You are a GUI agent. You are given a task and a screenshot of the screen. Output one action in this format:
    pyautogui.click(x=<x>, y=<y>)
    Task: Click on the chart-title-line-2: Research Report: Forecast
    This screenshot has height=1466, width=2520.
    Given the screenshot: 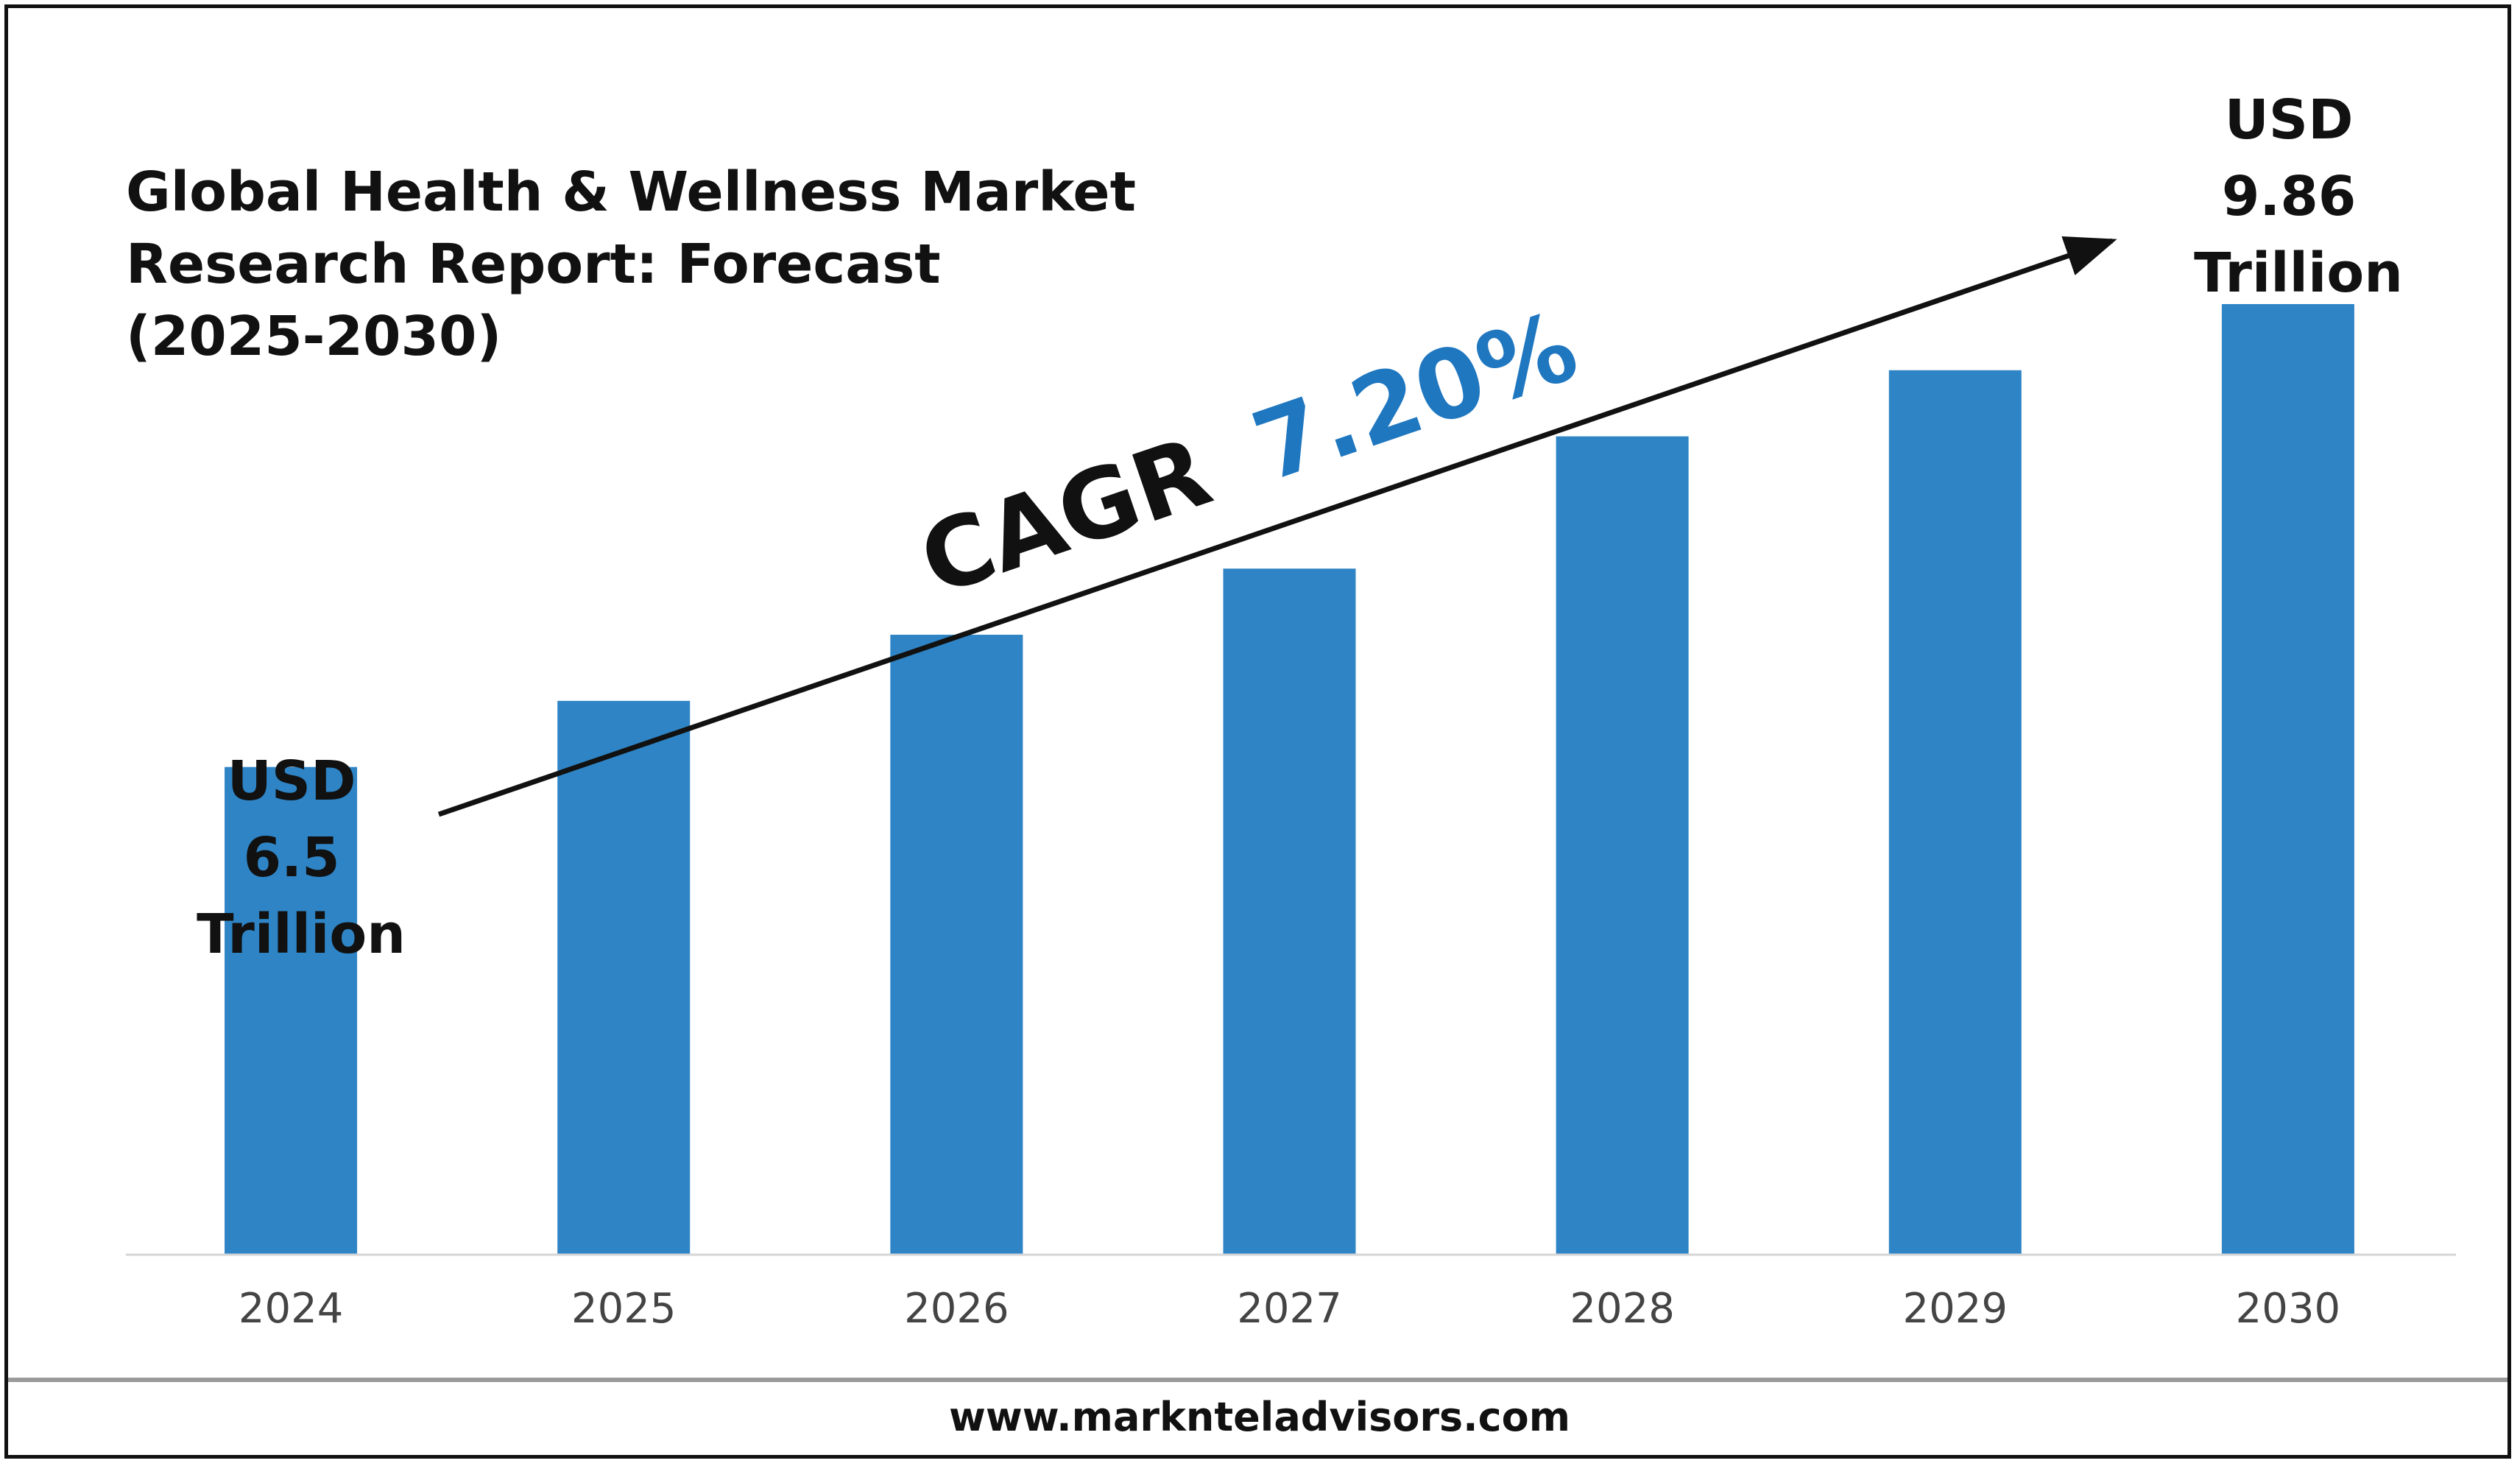 What is the action you would take?
    pyautogui.click(x=533, y=264)
    